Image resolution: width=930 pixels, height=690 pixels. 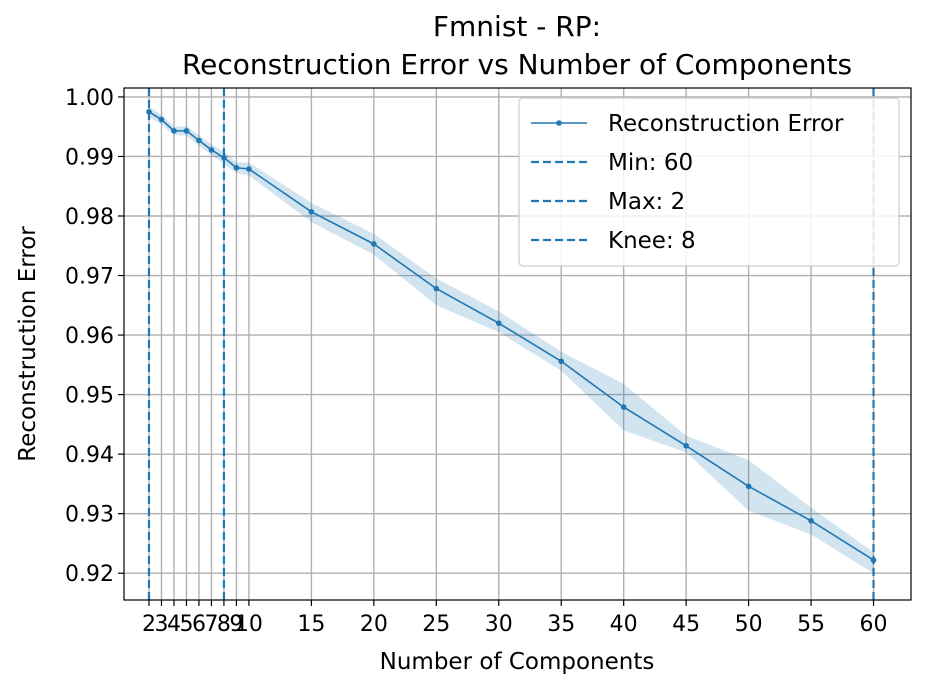 I want to click on y-tick-label-4: 0.96, so click(x=89, y=336).